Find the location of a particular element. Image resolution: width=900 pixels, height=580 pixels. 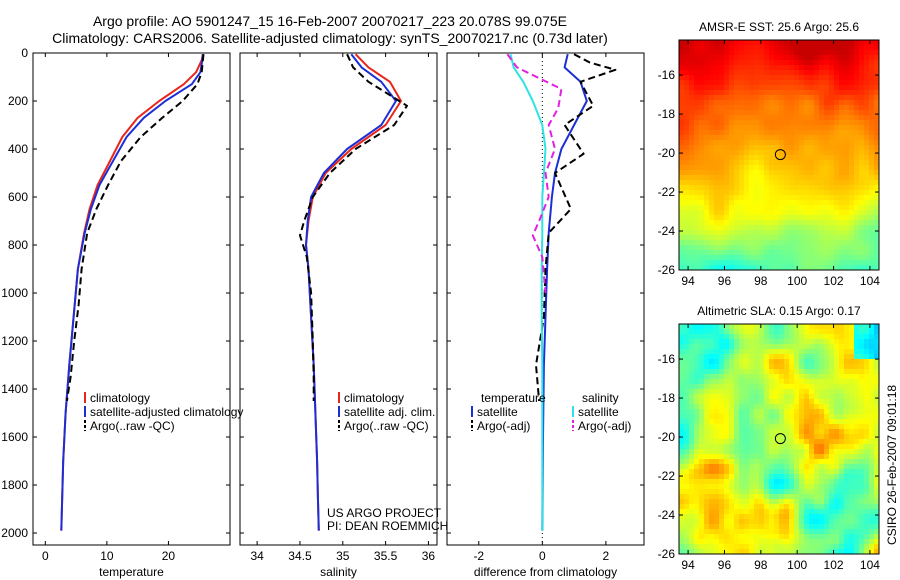

y-tick-label: 400 is located at coordinates (18, 149).